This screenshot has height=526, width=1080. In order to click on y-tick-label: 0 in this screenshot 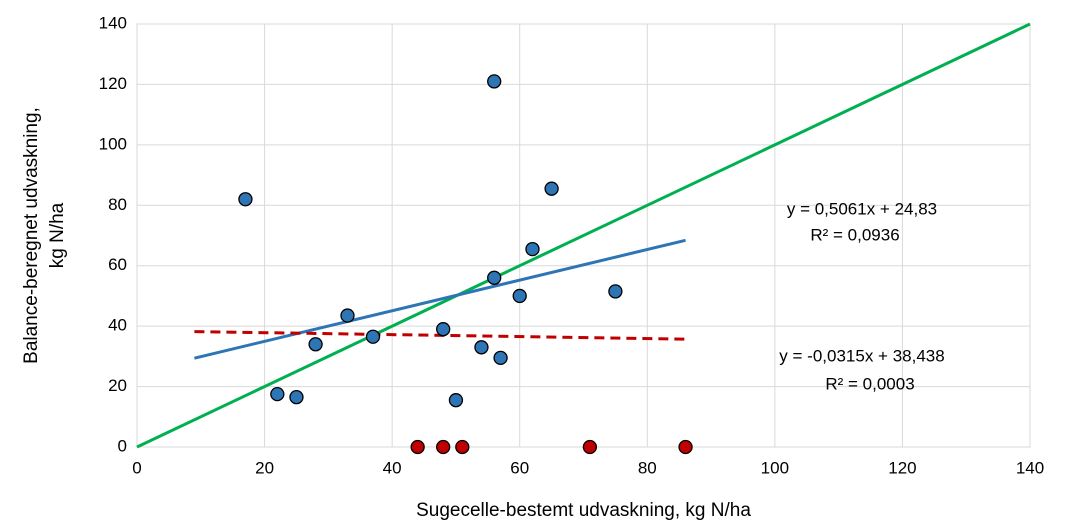, I will do `click(122, 445)`.